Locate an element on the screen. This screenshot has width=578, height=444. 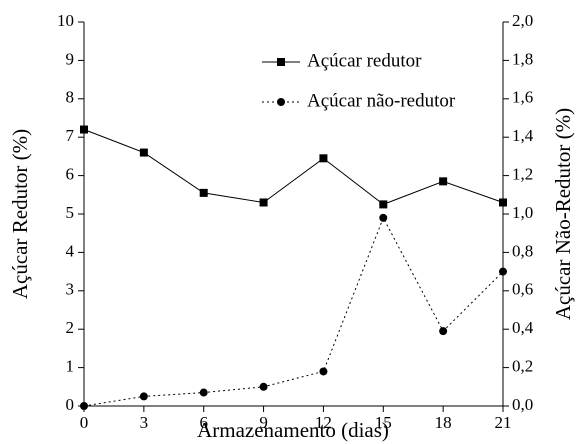
y2-tick-label: 0,8 is located at coordinates (522, 250).